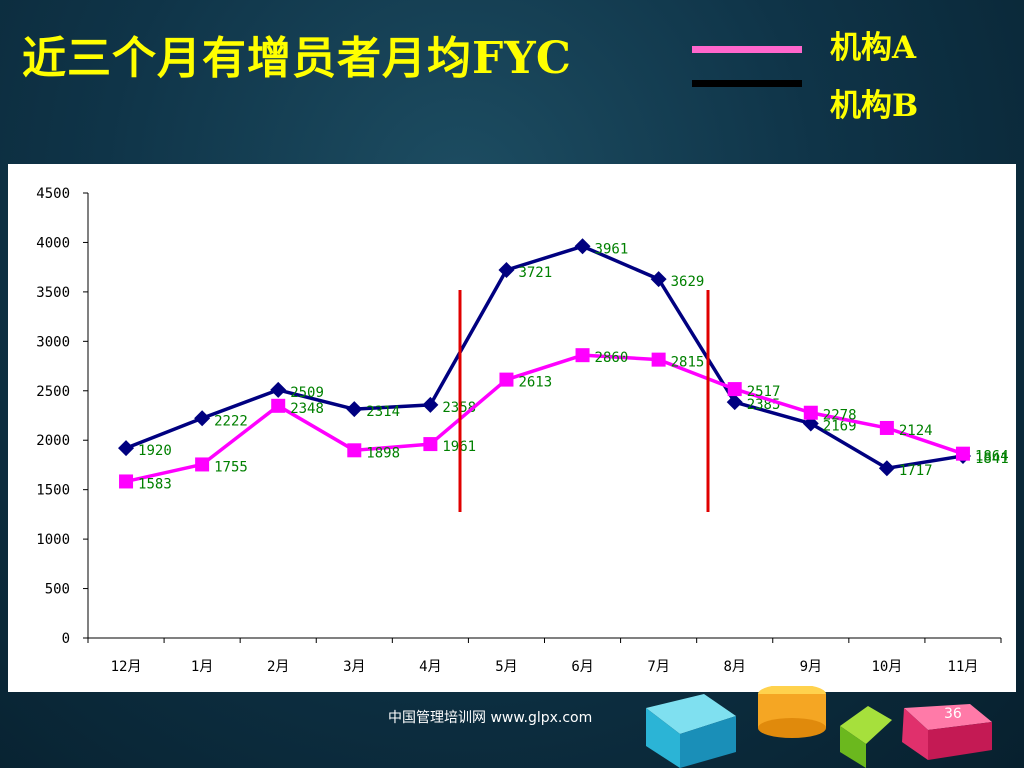 This screenshot has height=768, width=1024. I want to click on series-b-data-label: 2169, so click(840, 427).